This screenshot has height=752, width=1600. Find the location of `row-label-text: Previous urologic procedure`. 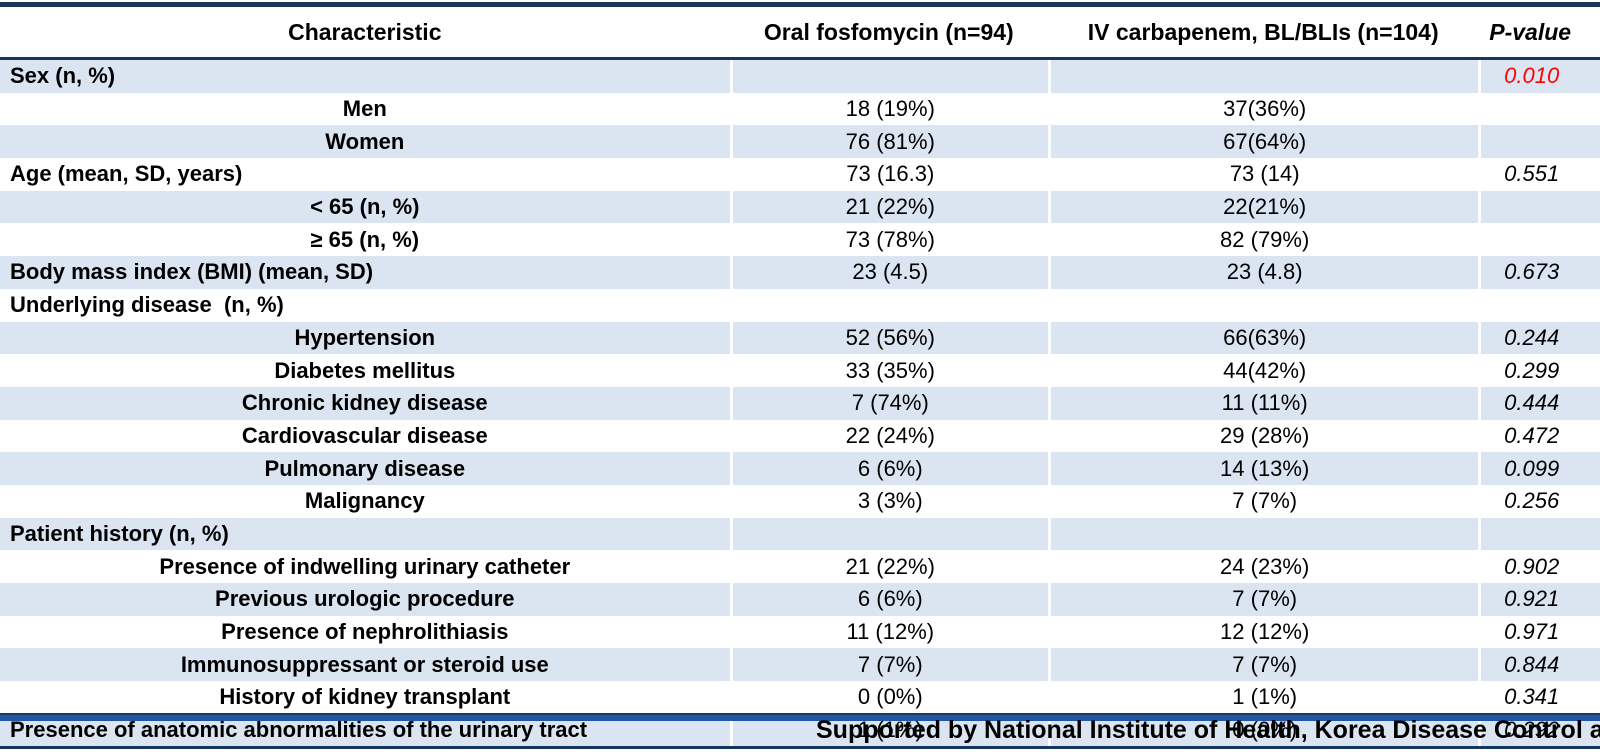

row-label-text: Previous urologic procedure is located at coordinates (365, 599).